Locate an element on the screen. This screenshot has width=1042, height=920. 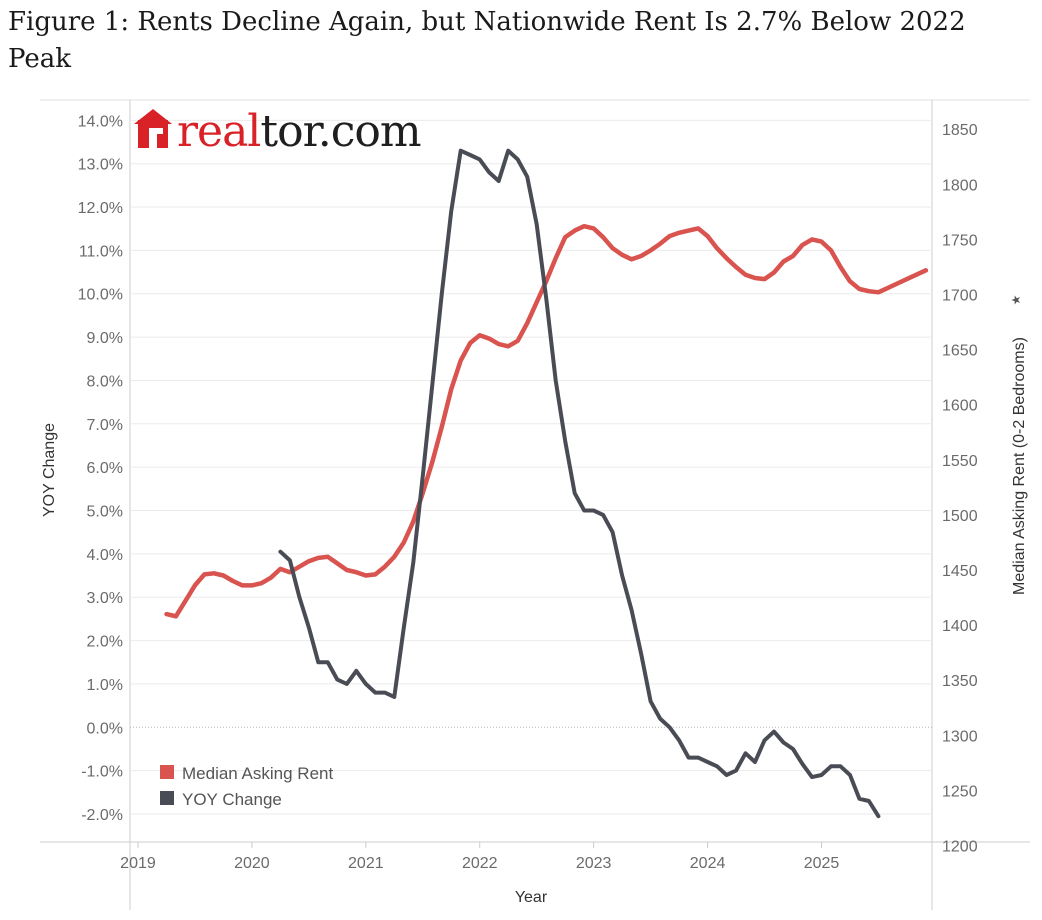
left-tick-label: 2.0% is located at coordinates (105, 642).